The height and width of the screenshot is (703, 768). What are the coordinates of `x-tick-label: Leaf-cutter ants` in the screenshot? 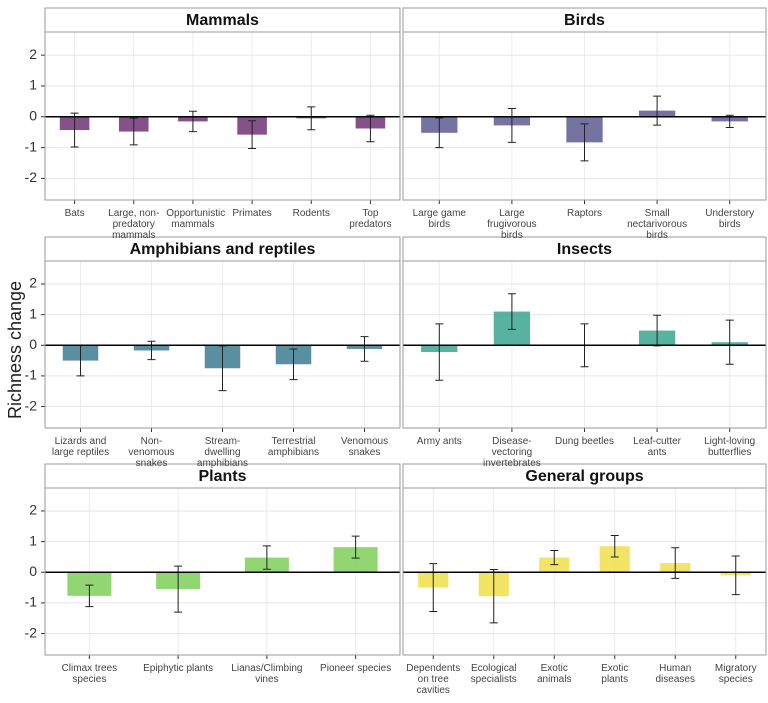 It's located at (657, 447).